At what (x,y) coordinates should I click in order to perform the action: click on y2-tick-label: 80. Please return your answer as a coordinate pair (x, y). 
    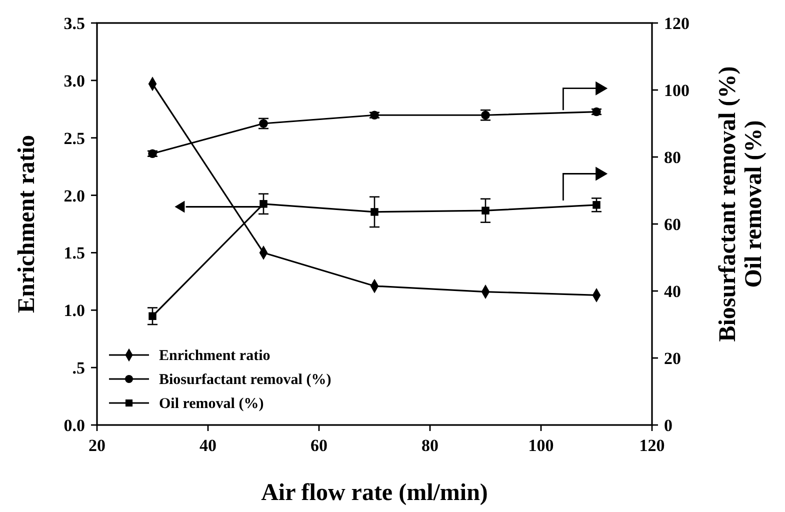
    Looking at the image, I should click on (672, 157).